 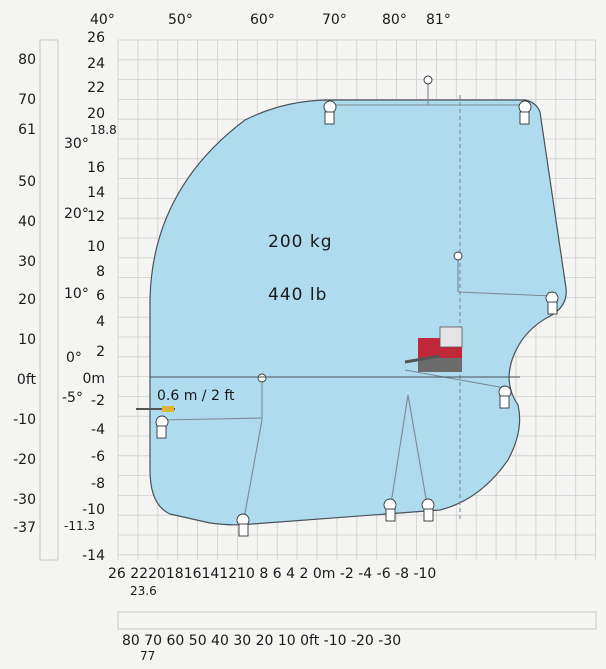 I want to click on machine-silhouette, so click(x=433, y=349).